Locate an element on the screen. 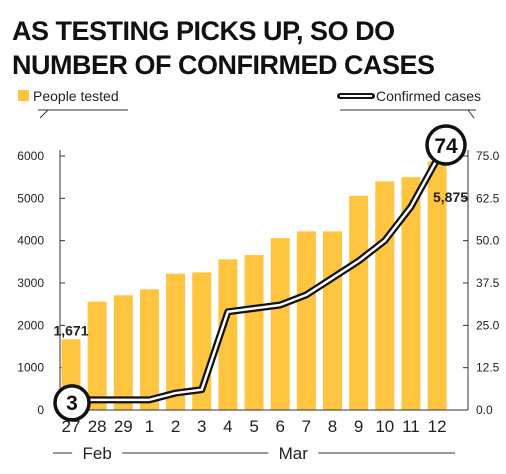 This screenshot has height=474, width=506. x-tick-label: 3 is located at coordinates (201, 426).